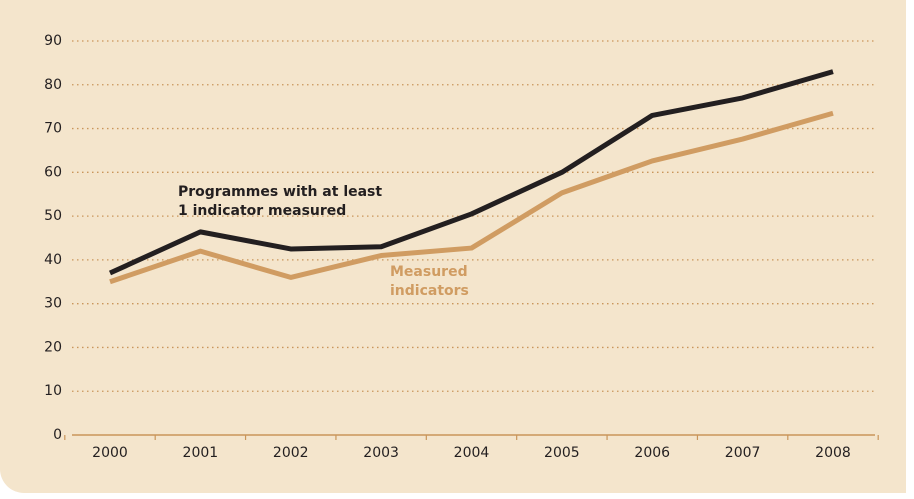 The width and height of the screenshot is (914, 499). I want to click on y-tick-label: 50, so click(53, 216).